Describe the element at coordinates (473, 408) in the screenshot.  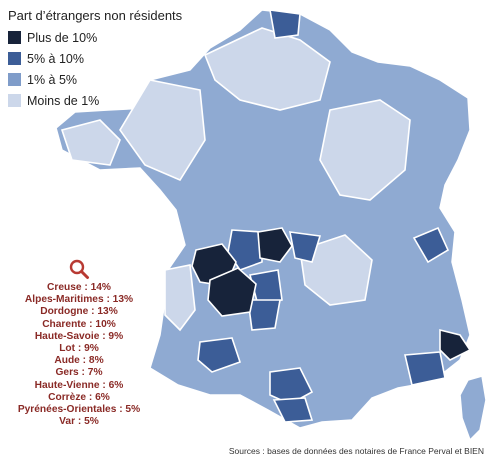
I see `corsica` at that location.